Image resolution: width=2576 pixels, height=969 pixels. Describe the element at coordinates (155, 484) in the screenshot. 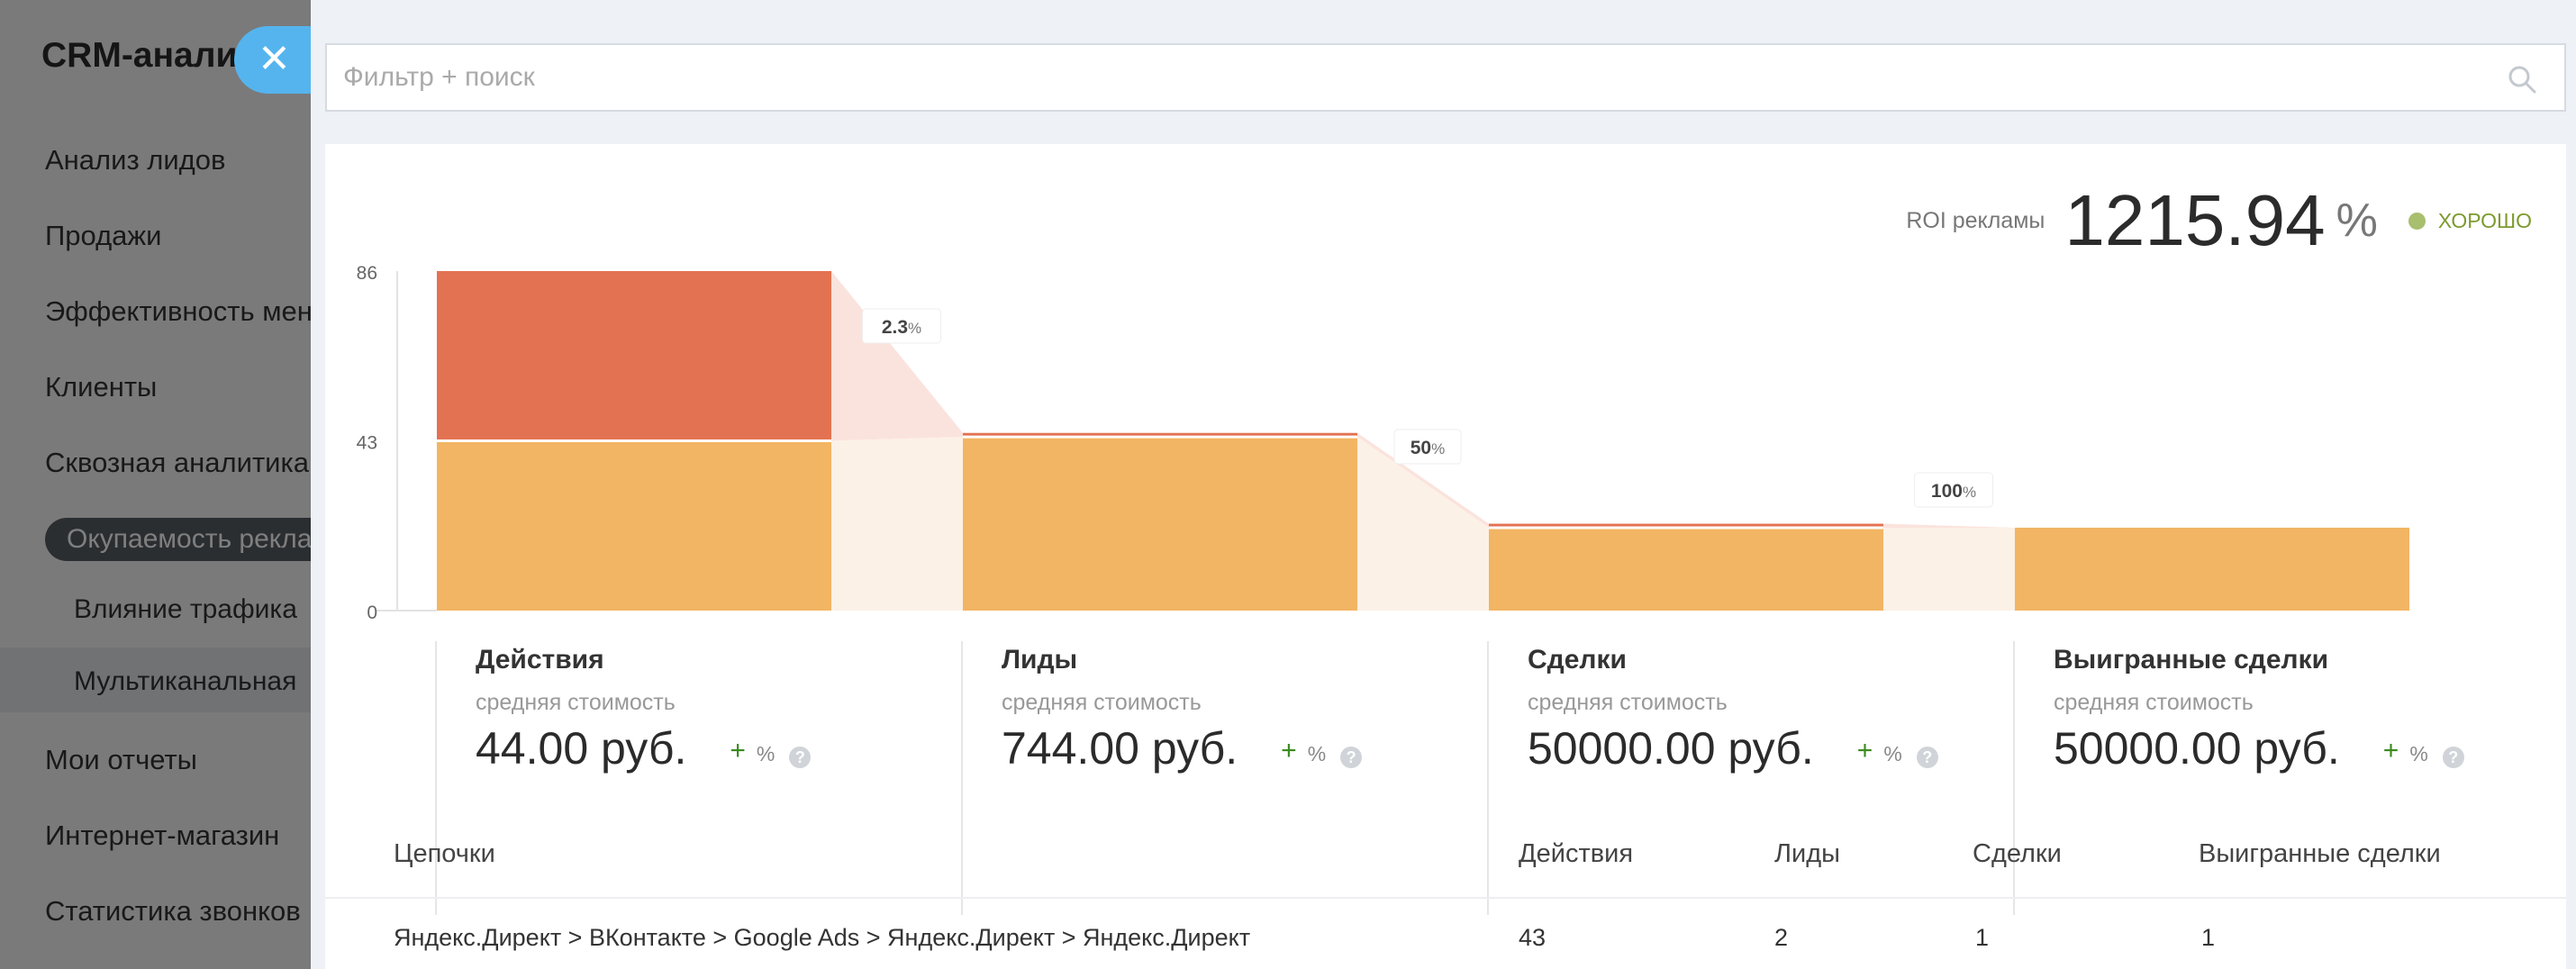

I see `modal-overlay` at that location.